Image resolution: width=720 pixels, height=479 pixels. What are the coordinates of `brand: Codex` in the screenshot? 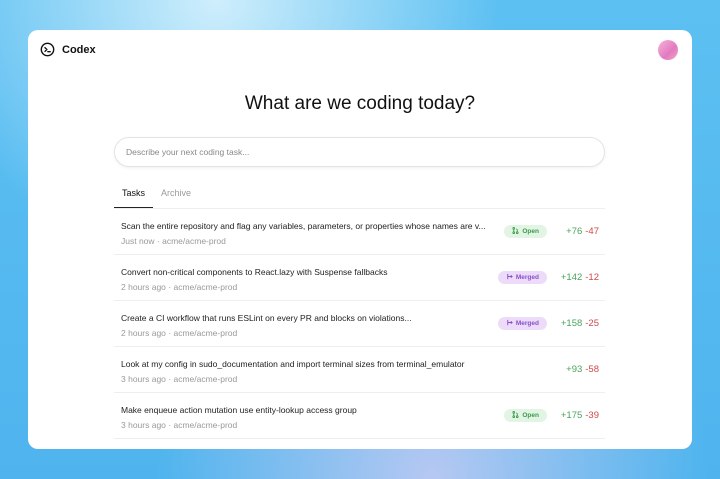 It's located at (68, 49).